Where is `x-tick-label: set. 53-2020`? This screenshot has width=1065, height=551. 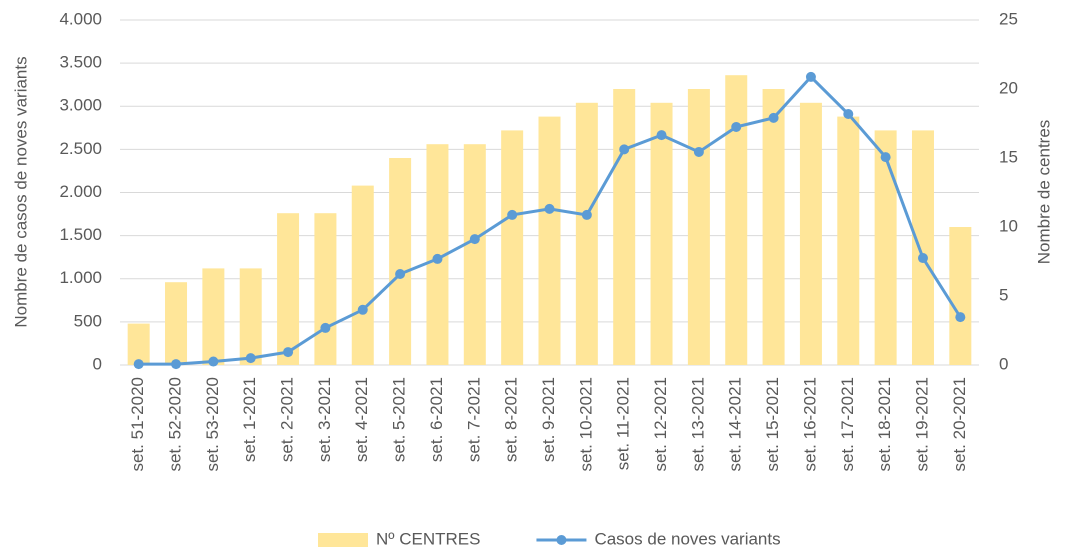
x-tick-label: set. 53-2020 is located at coordinates (212, 424).